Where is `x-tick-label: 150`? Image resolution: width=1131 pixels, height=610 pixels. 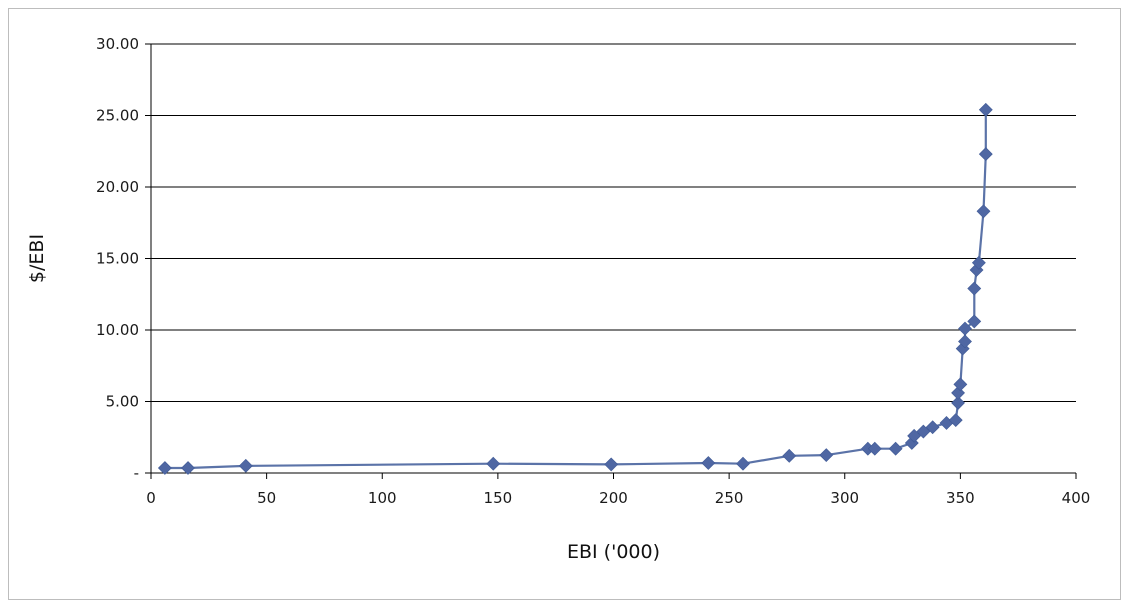
x-tick-label: 150 is located at coordinates (498, 498).